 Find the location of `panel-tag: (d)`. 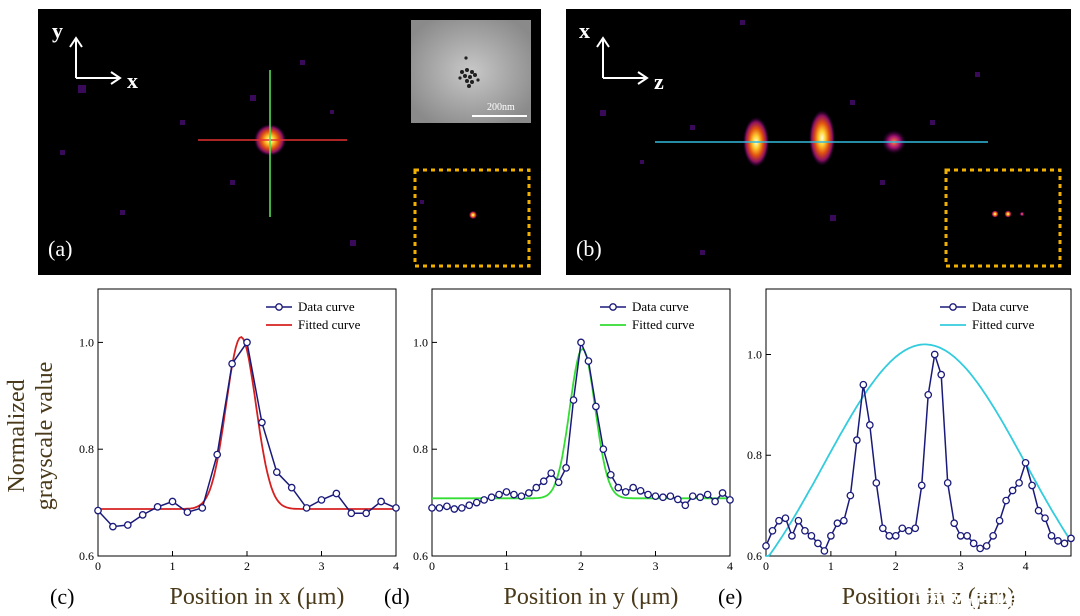

panel-tag: (d) is located at coordinates (397, 596).